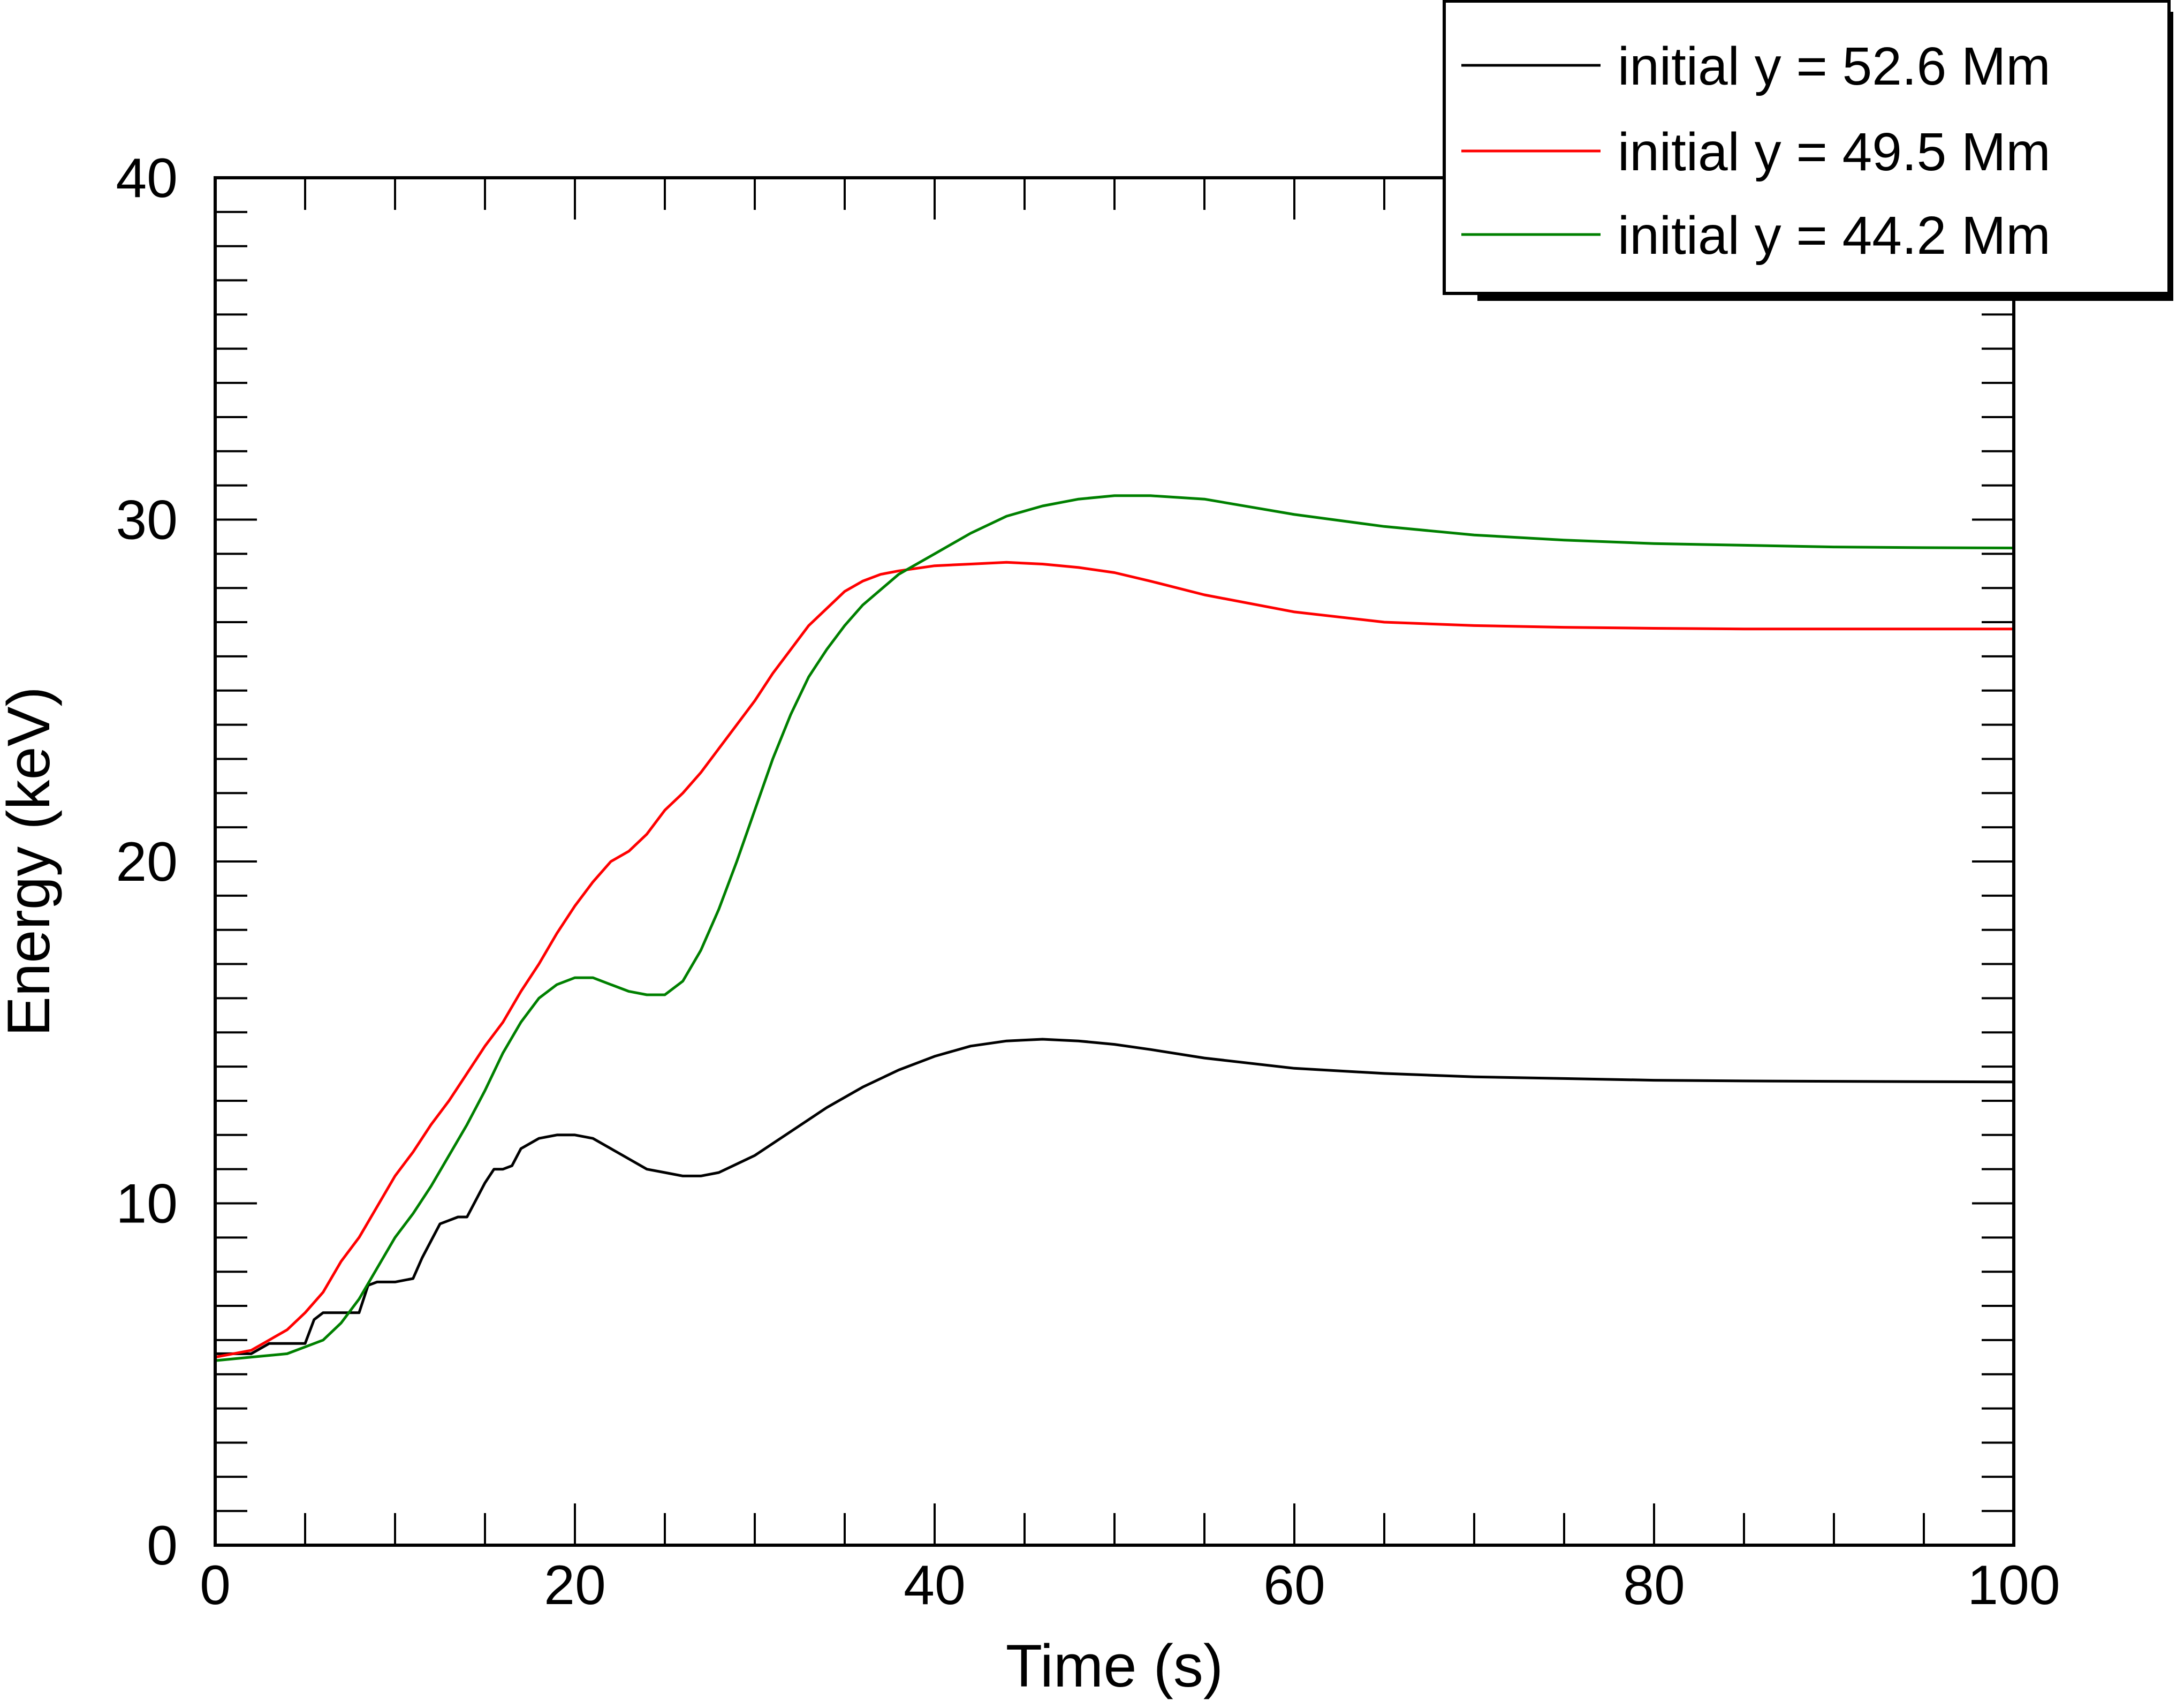  I want to click on legend-box, so click(1807, 147).